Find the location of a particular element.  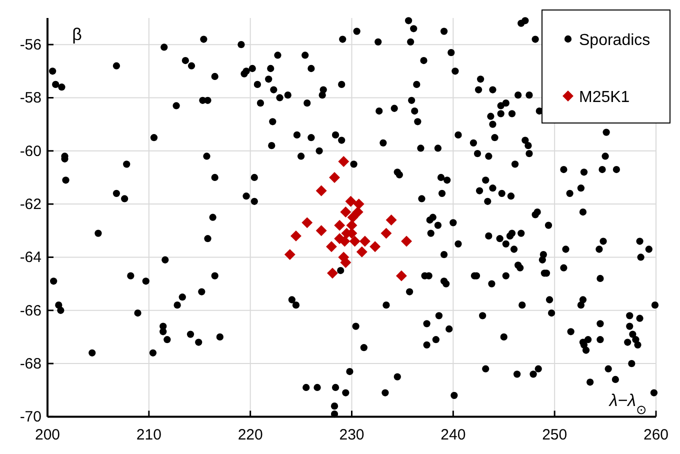

y-tick-label: -58 is located at coordinates (31, 98).